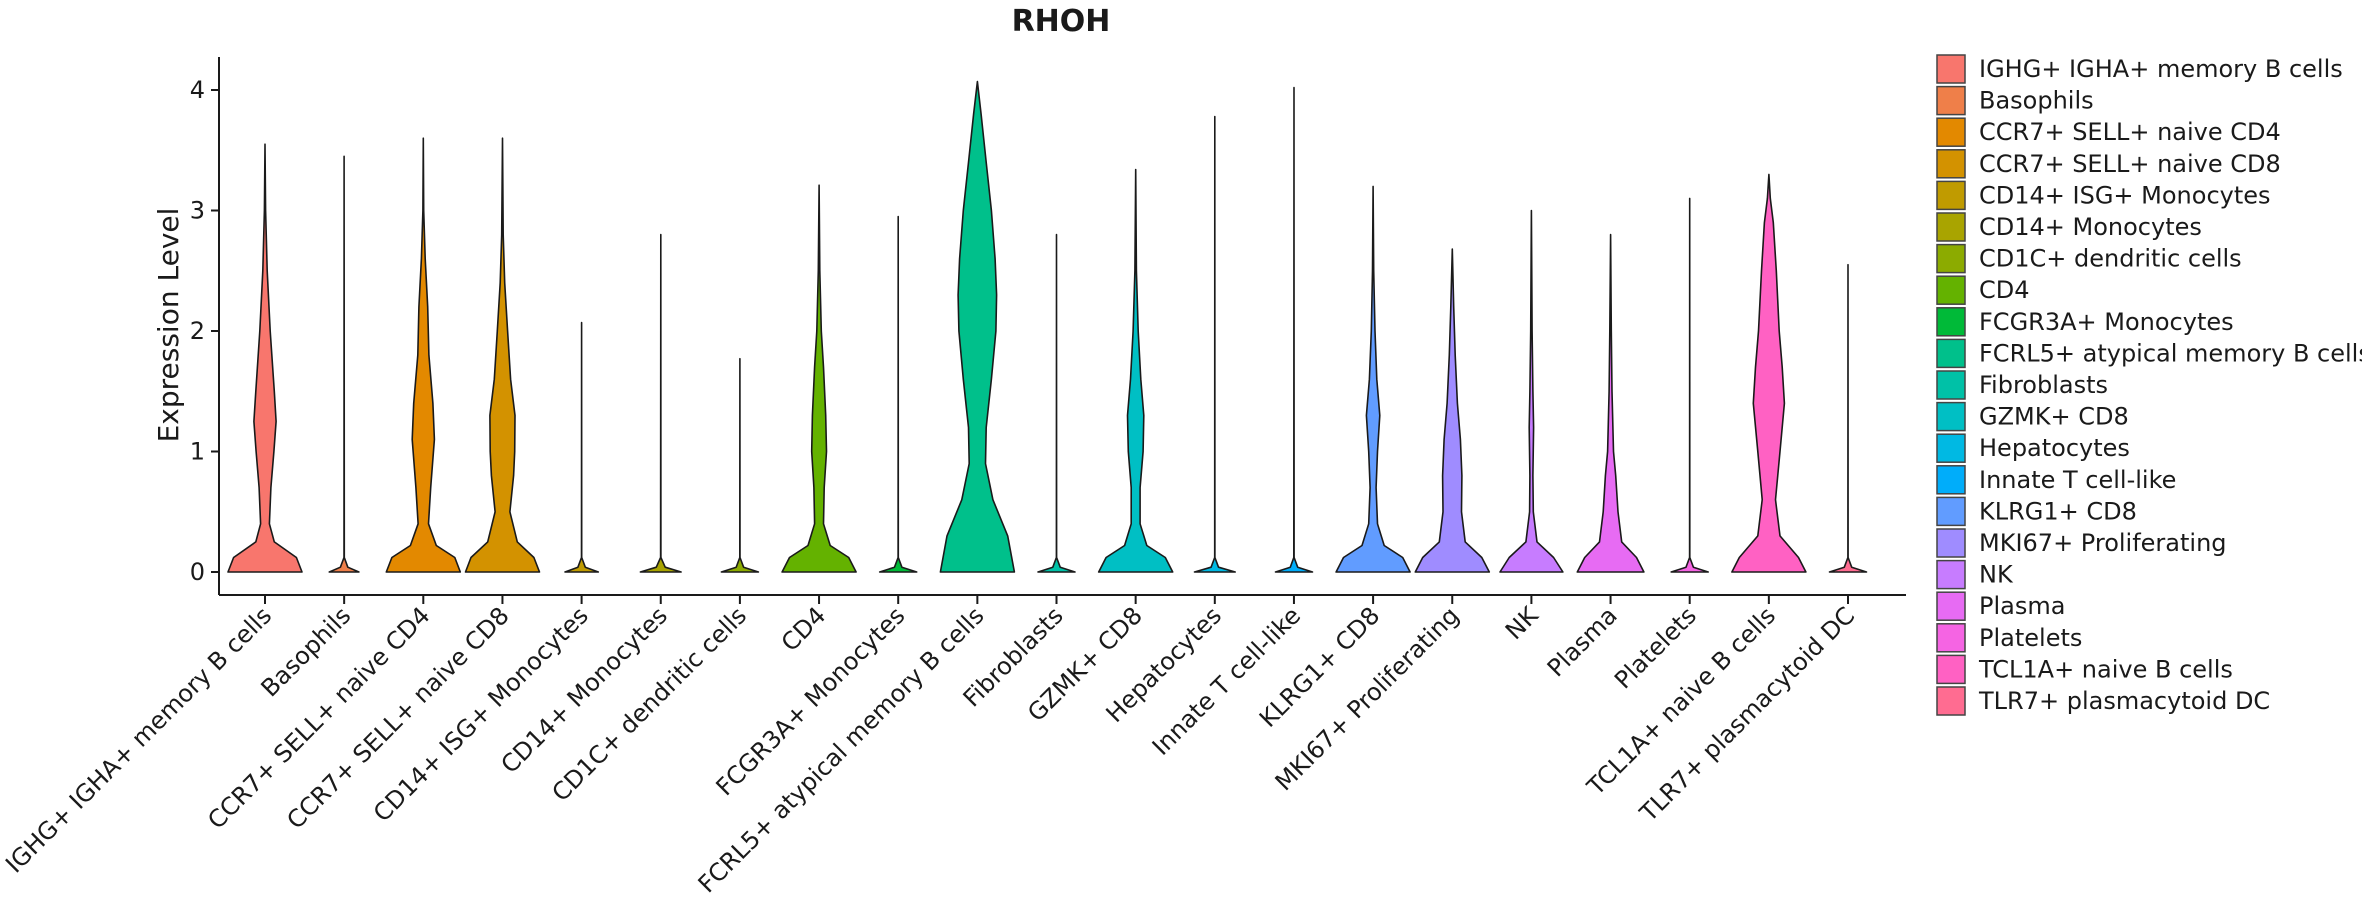  Describe the element at coordinates (168, 325) in the screenshot. I see `y-axis-title: Expression Level` at that location.